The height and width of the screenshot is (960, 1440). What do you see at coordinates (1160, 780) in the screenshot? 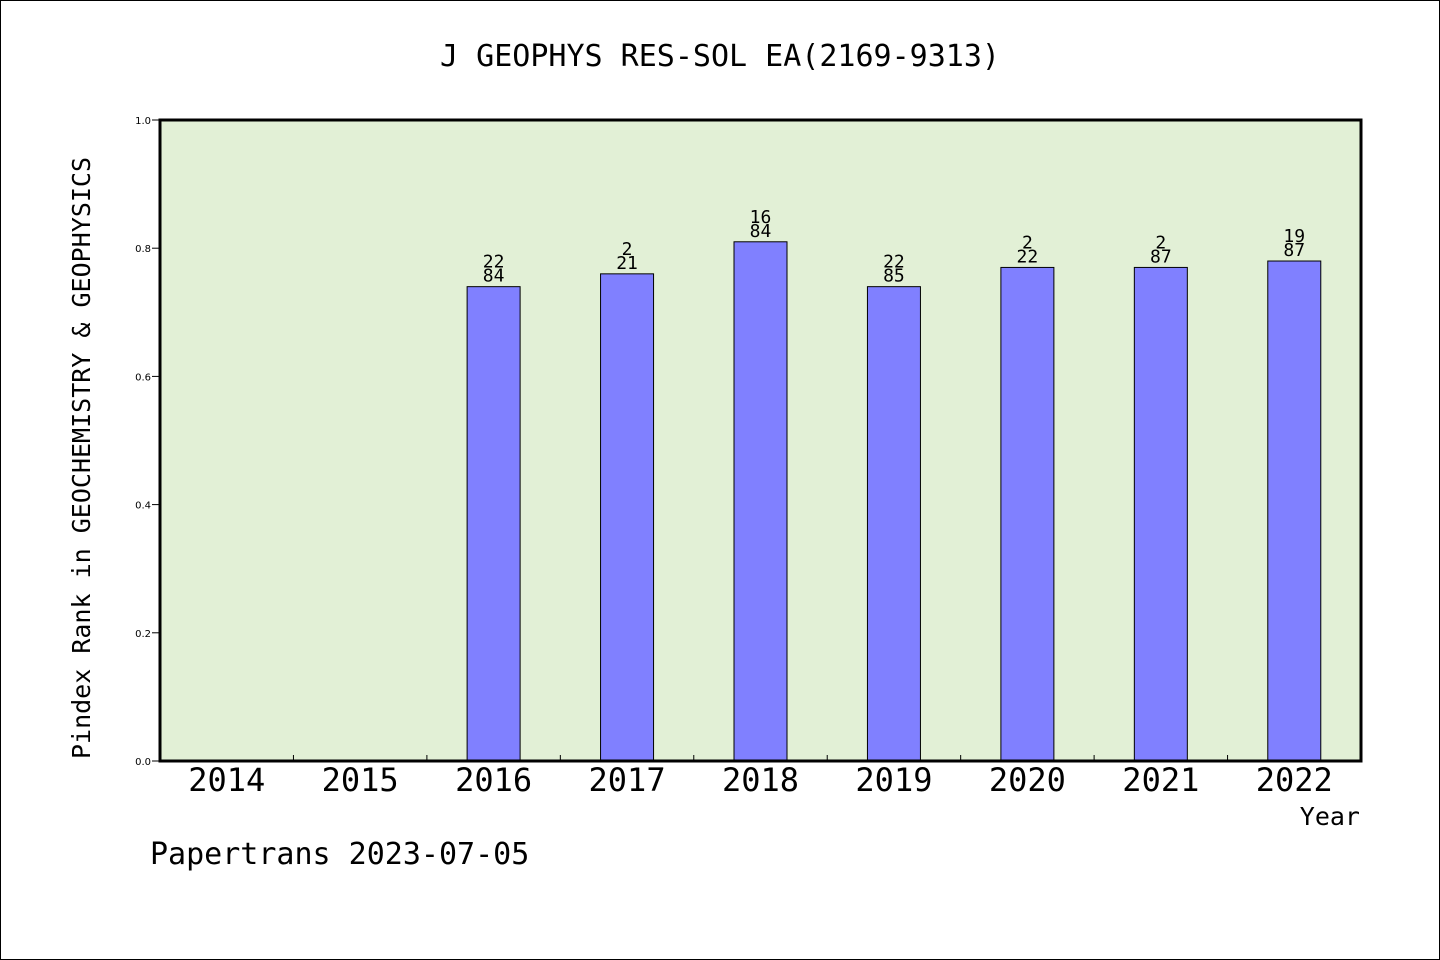
I see `x-tick-label: 2021` at bounding box center [1160, 780].